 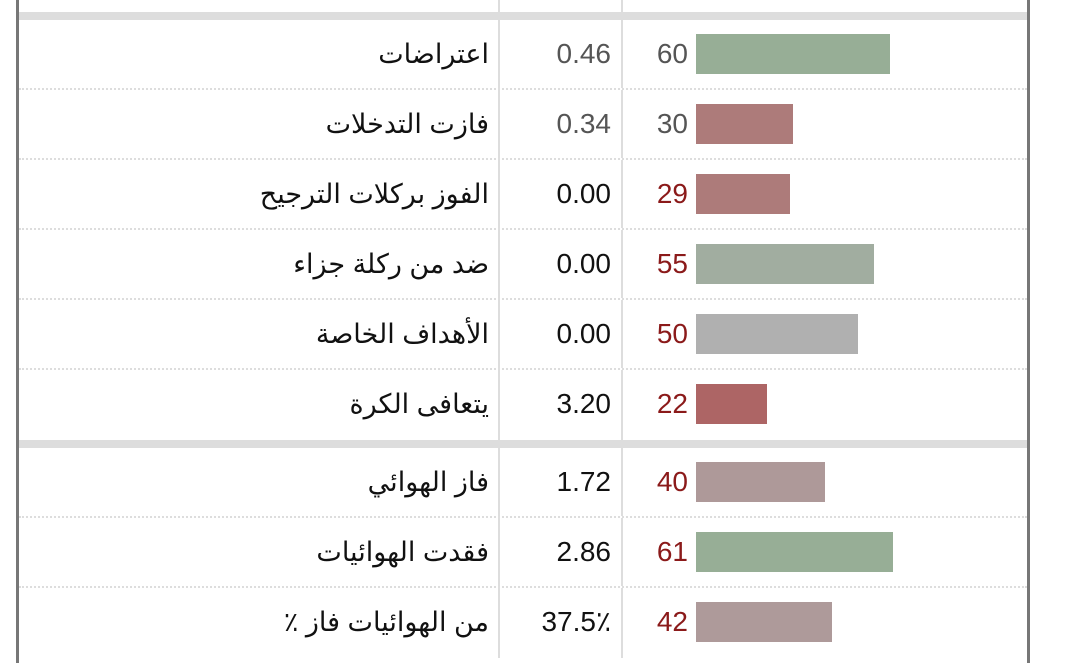 I want to click on stat-value: 1.72, so click(x=584, y=481).